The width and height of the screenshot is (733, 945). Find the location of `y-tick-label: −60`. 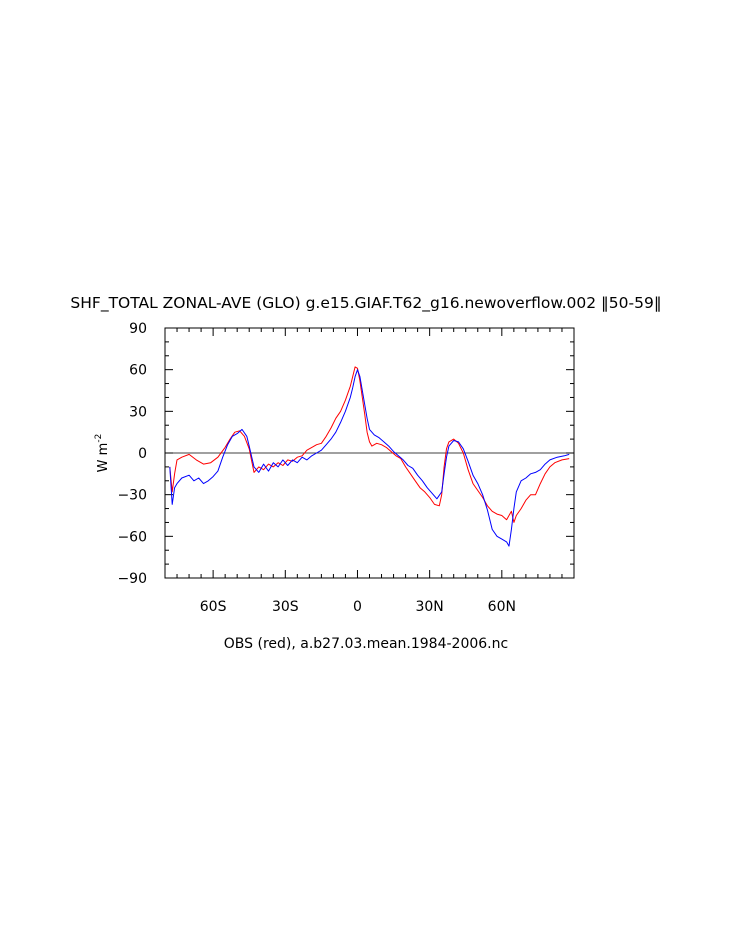

y-tick-label: −60 is located at coordinates (132, 537).